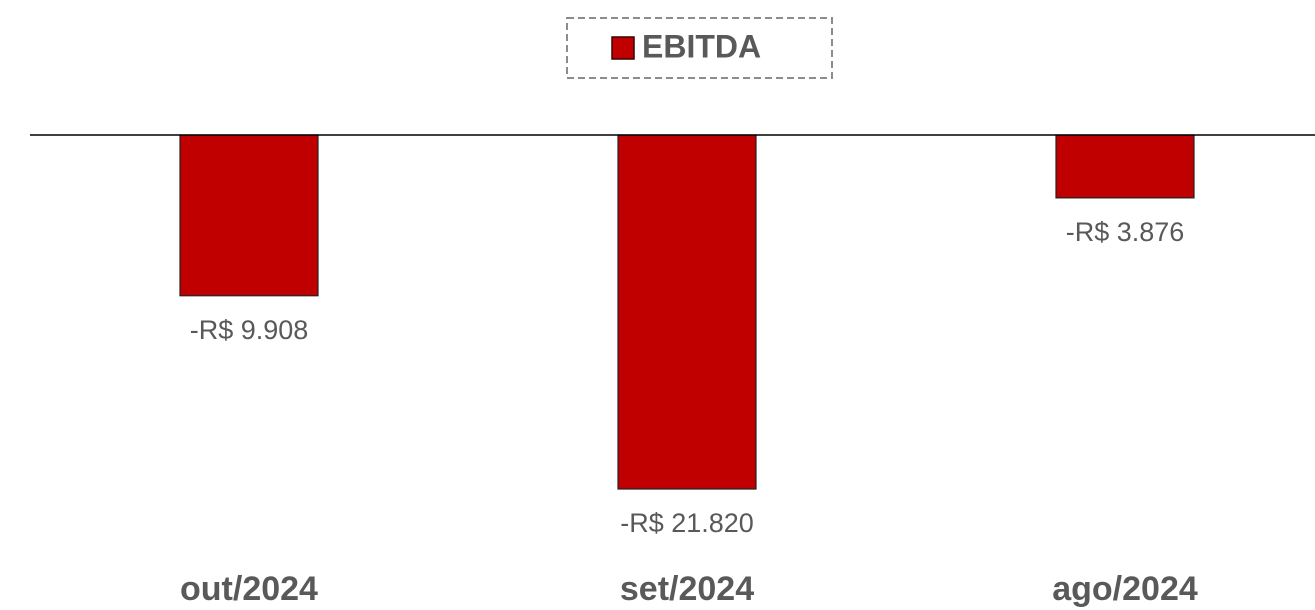 This screenshot has width=1315, height=610. I want to click on value-label: -R$ 21.820, so click(687, 523).